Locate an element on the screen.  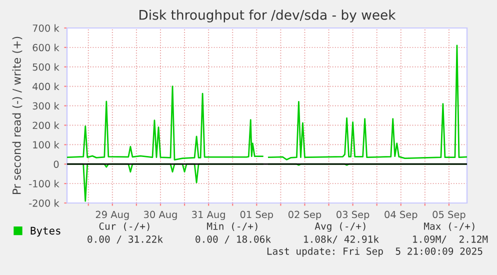
y-tick-label: 700 k is located at coordinates (46, 28).